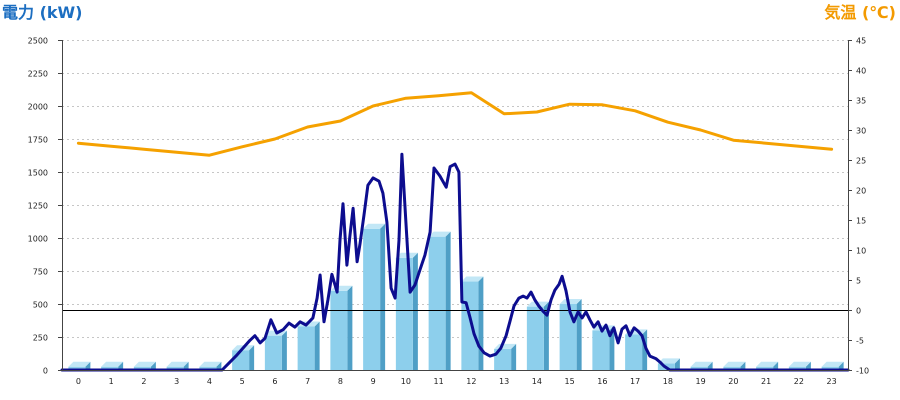 The width and height of the screenshot is (900, 400). Describe the element at coordinates (862, 371) in the screenshot. I see `right-tick-label: -10` at that location.